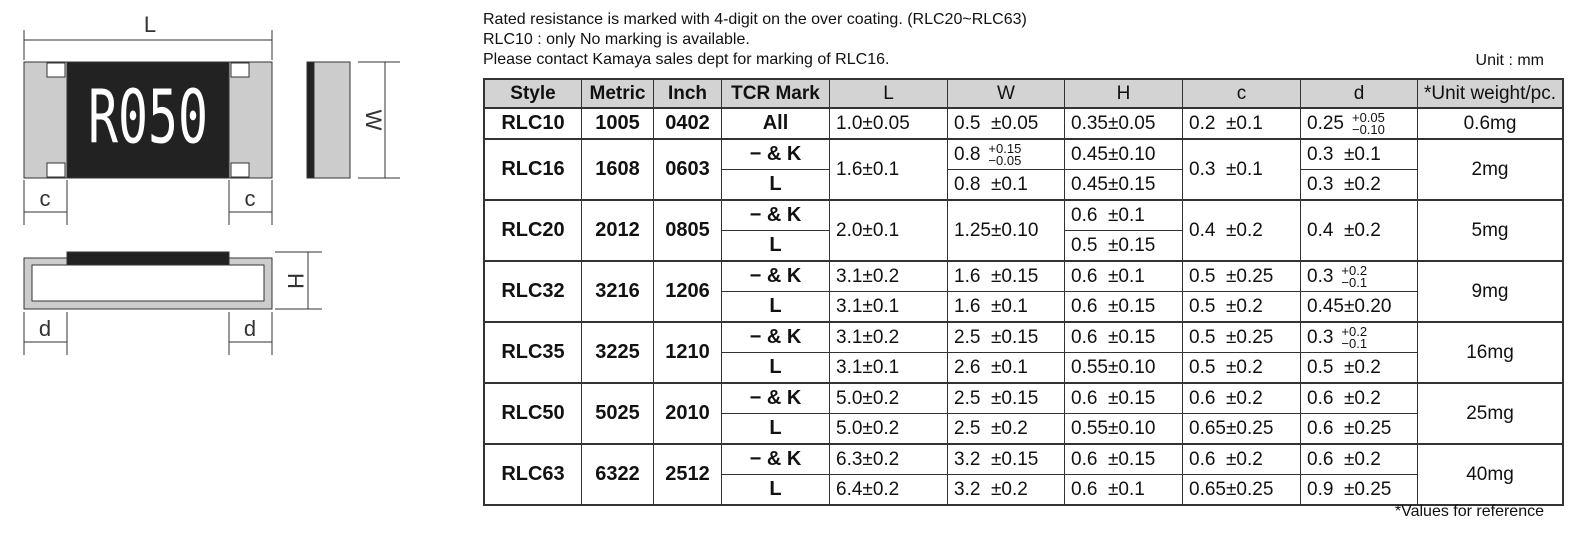  I want to click on weight-cell: 25mg, so click(1490, 413).